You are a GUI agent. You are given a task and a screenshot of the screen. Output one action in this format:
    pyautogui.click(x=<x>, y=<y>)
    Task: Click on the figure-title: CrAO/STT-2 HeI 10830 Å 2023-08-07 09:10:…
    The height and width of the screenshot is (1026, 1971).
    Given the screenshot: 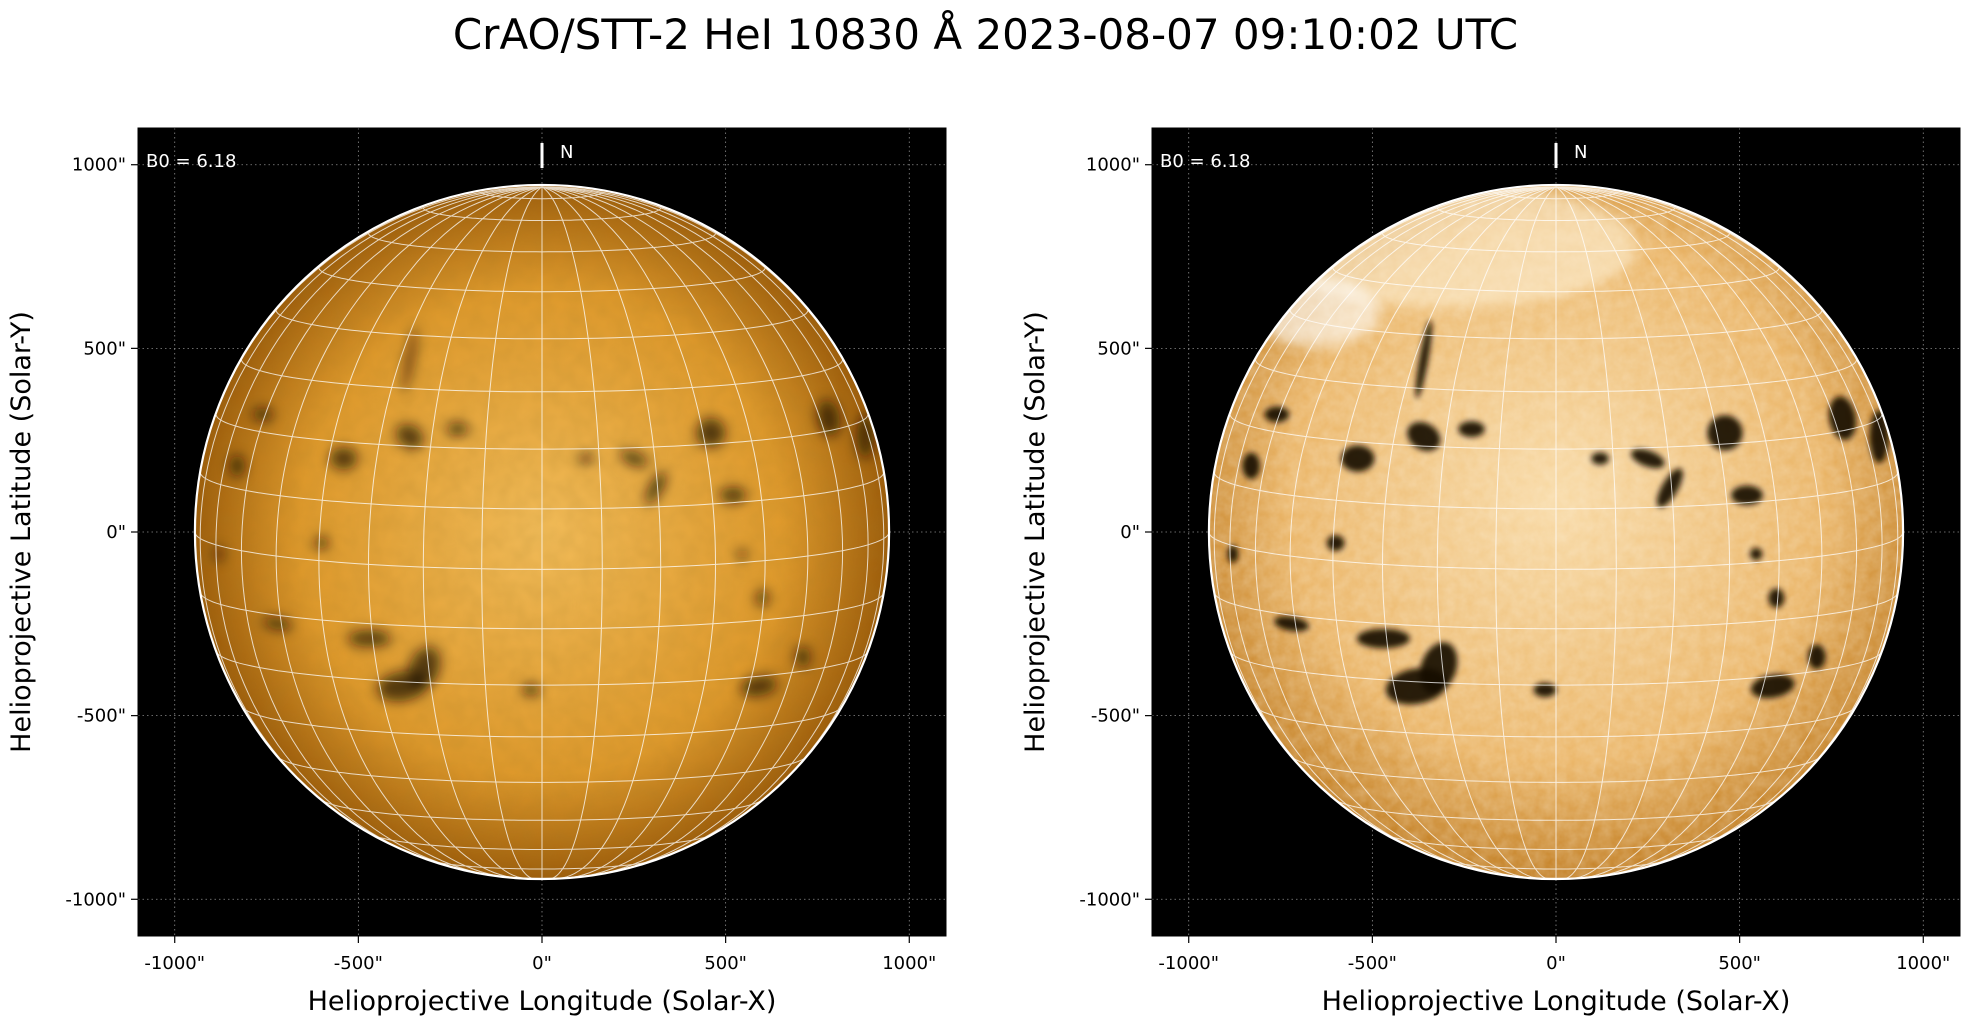 What is the action you would take?
    pyautogui.click(x=985, y=34)
    